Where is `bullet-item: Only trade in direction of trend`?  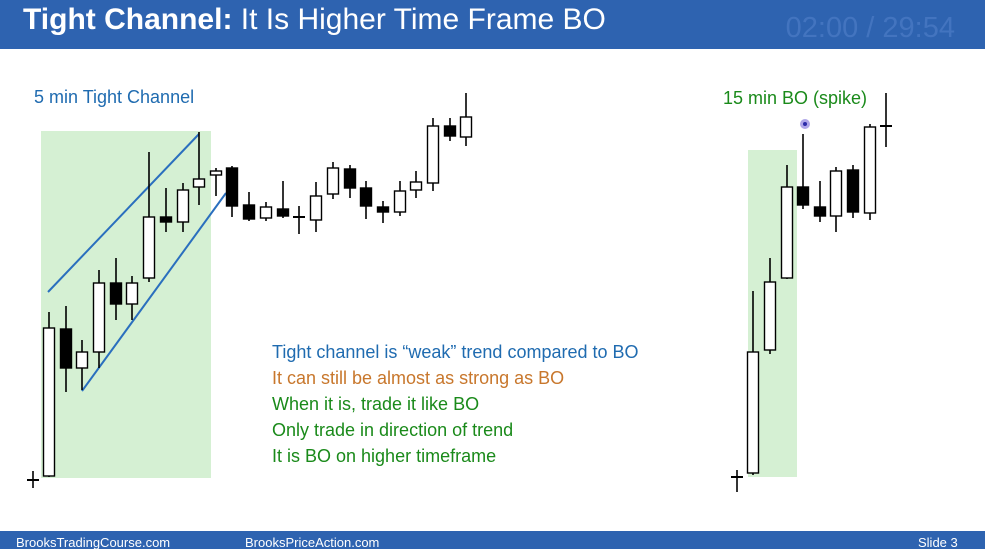
bullet-item: Only trade in direction of trend is located at coordinates (393, 430).